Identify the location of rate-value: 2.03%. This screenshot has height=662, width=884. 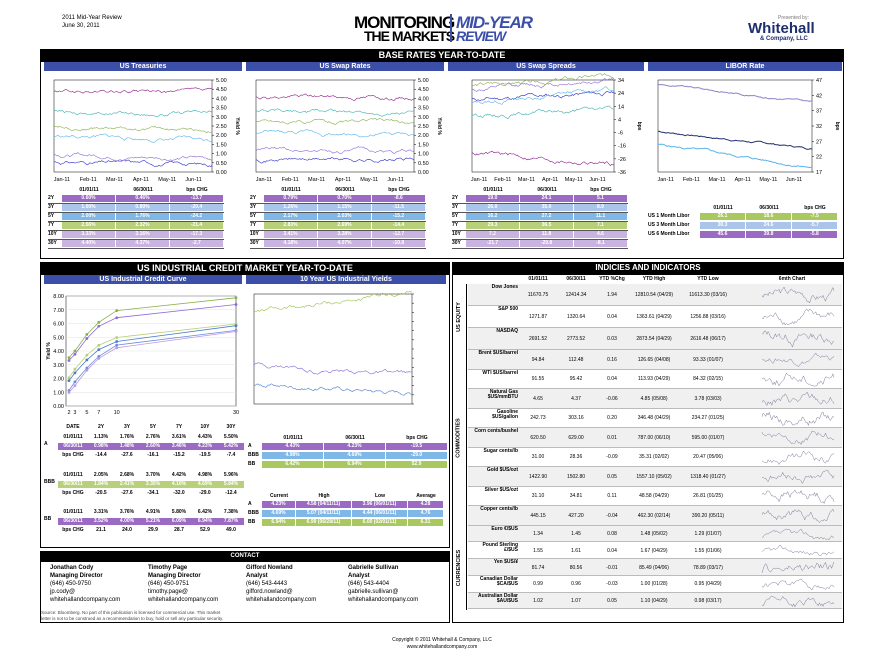
(344, 216).